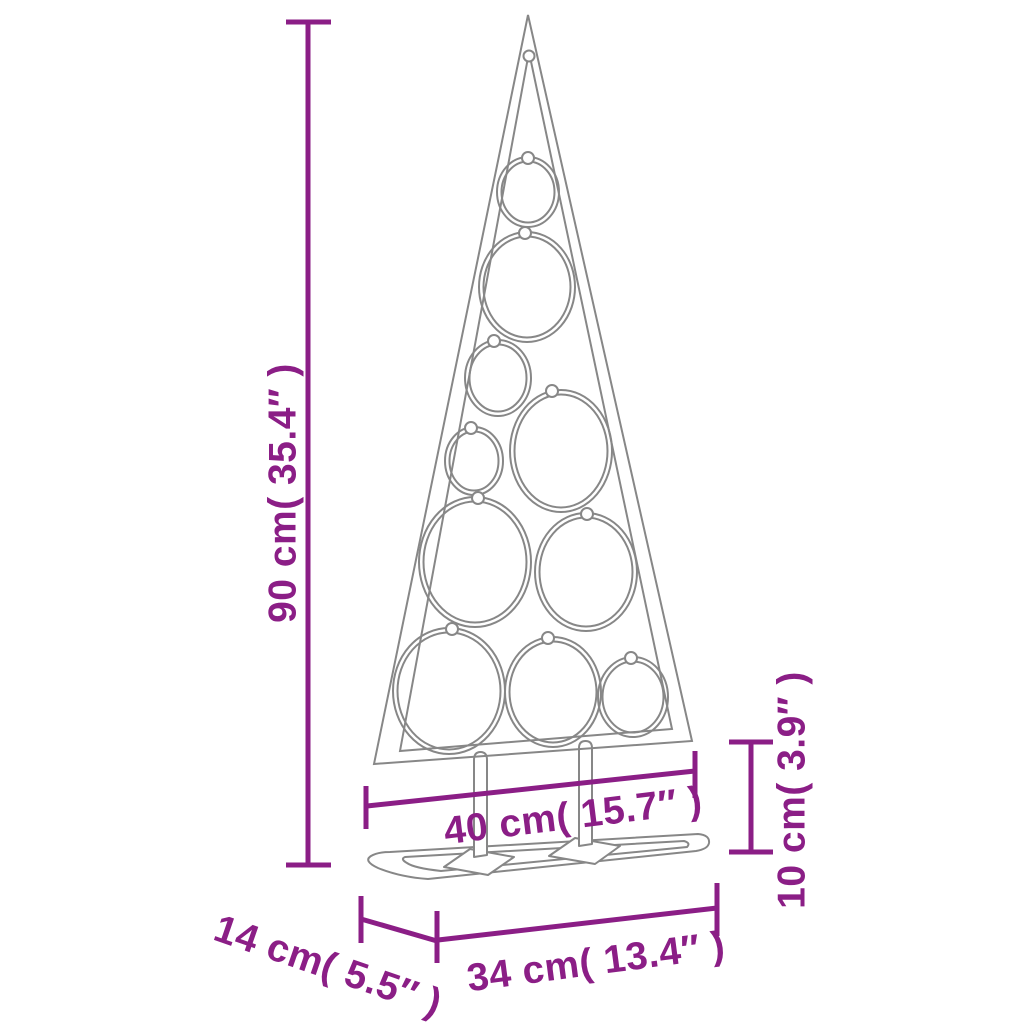 The image size is (1024, 1024). Describe the element at coordinates (494, 341) in the screenshot. I see `ring-3-knob` at that location.